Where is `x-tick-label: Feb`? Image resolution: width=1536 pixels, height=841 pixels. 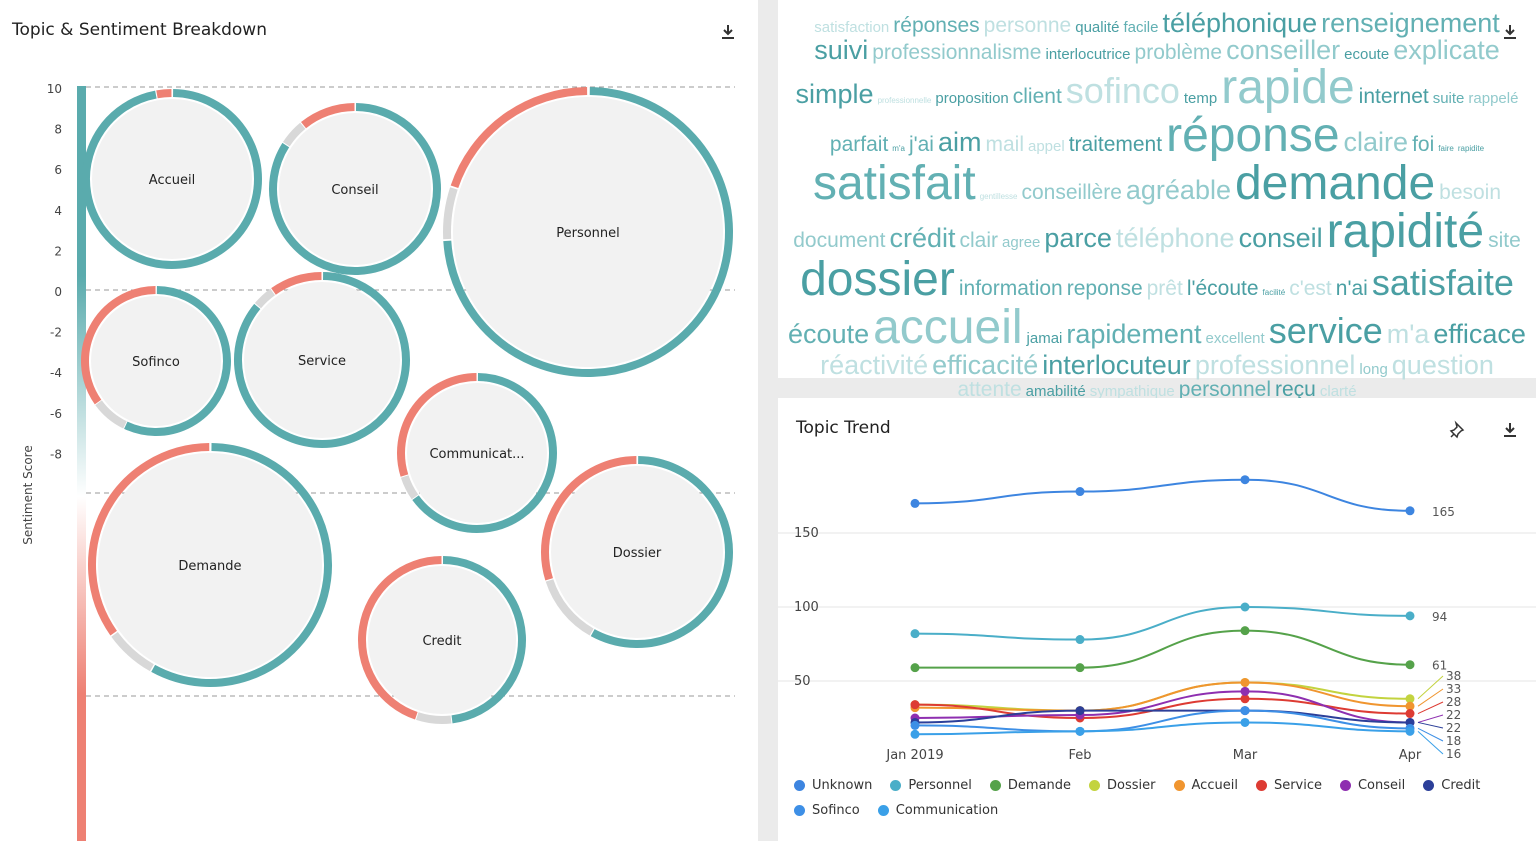
x-tick-label: Feb is located at coordinates (1079, 755).